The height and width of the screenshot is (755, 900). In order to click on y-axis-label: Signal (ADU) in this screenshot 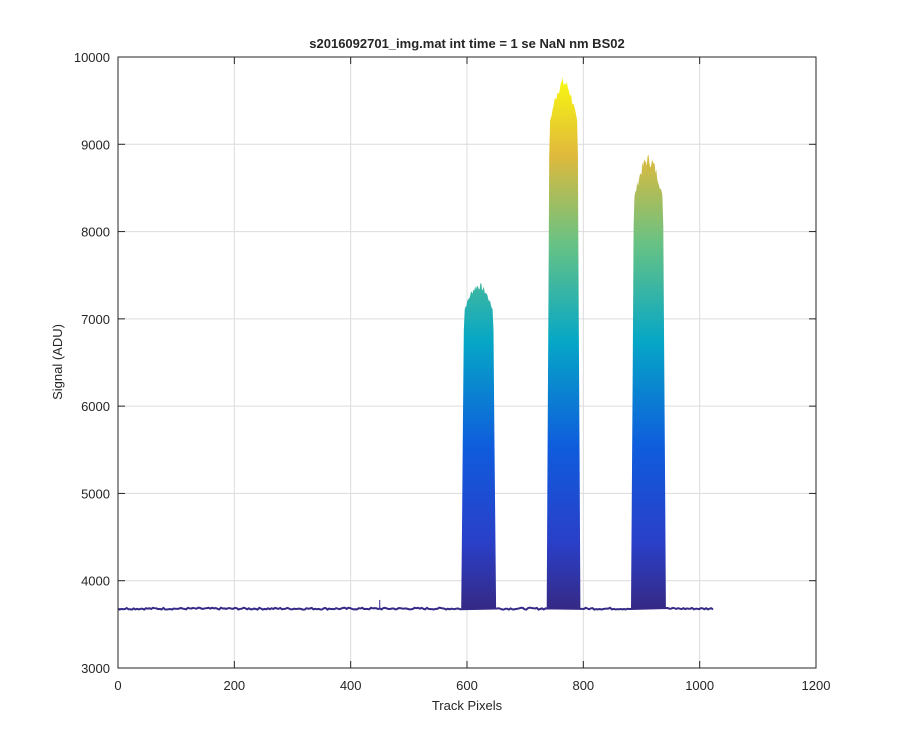, I will do `click(57, 362)`.